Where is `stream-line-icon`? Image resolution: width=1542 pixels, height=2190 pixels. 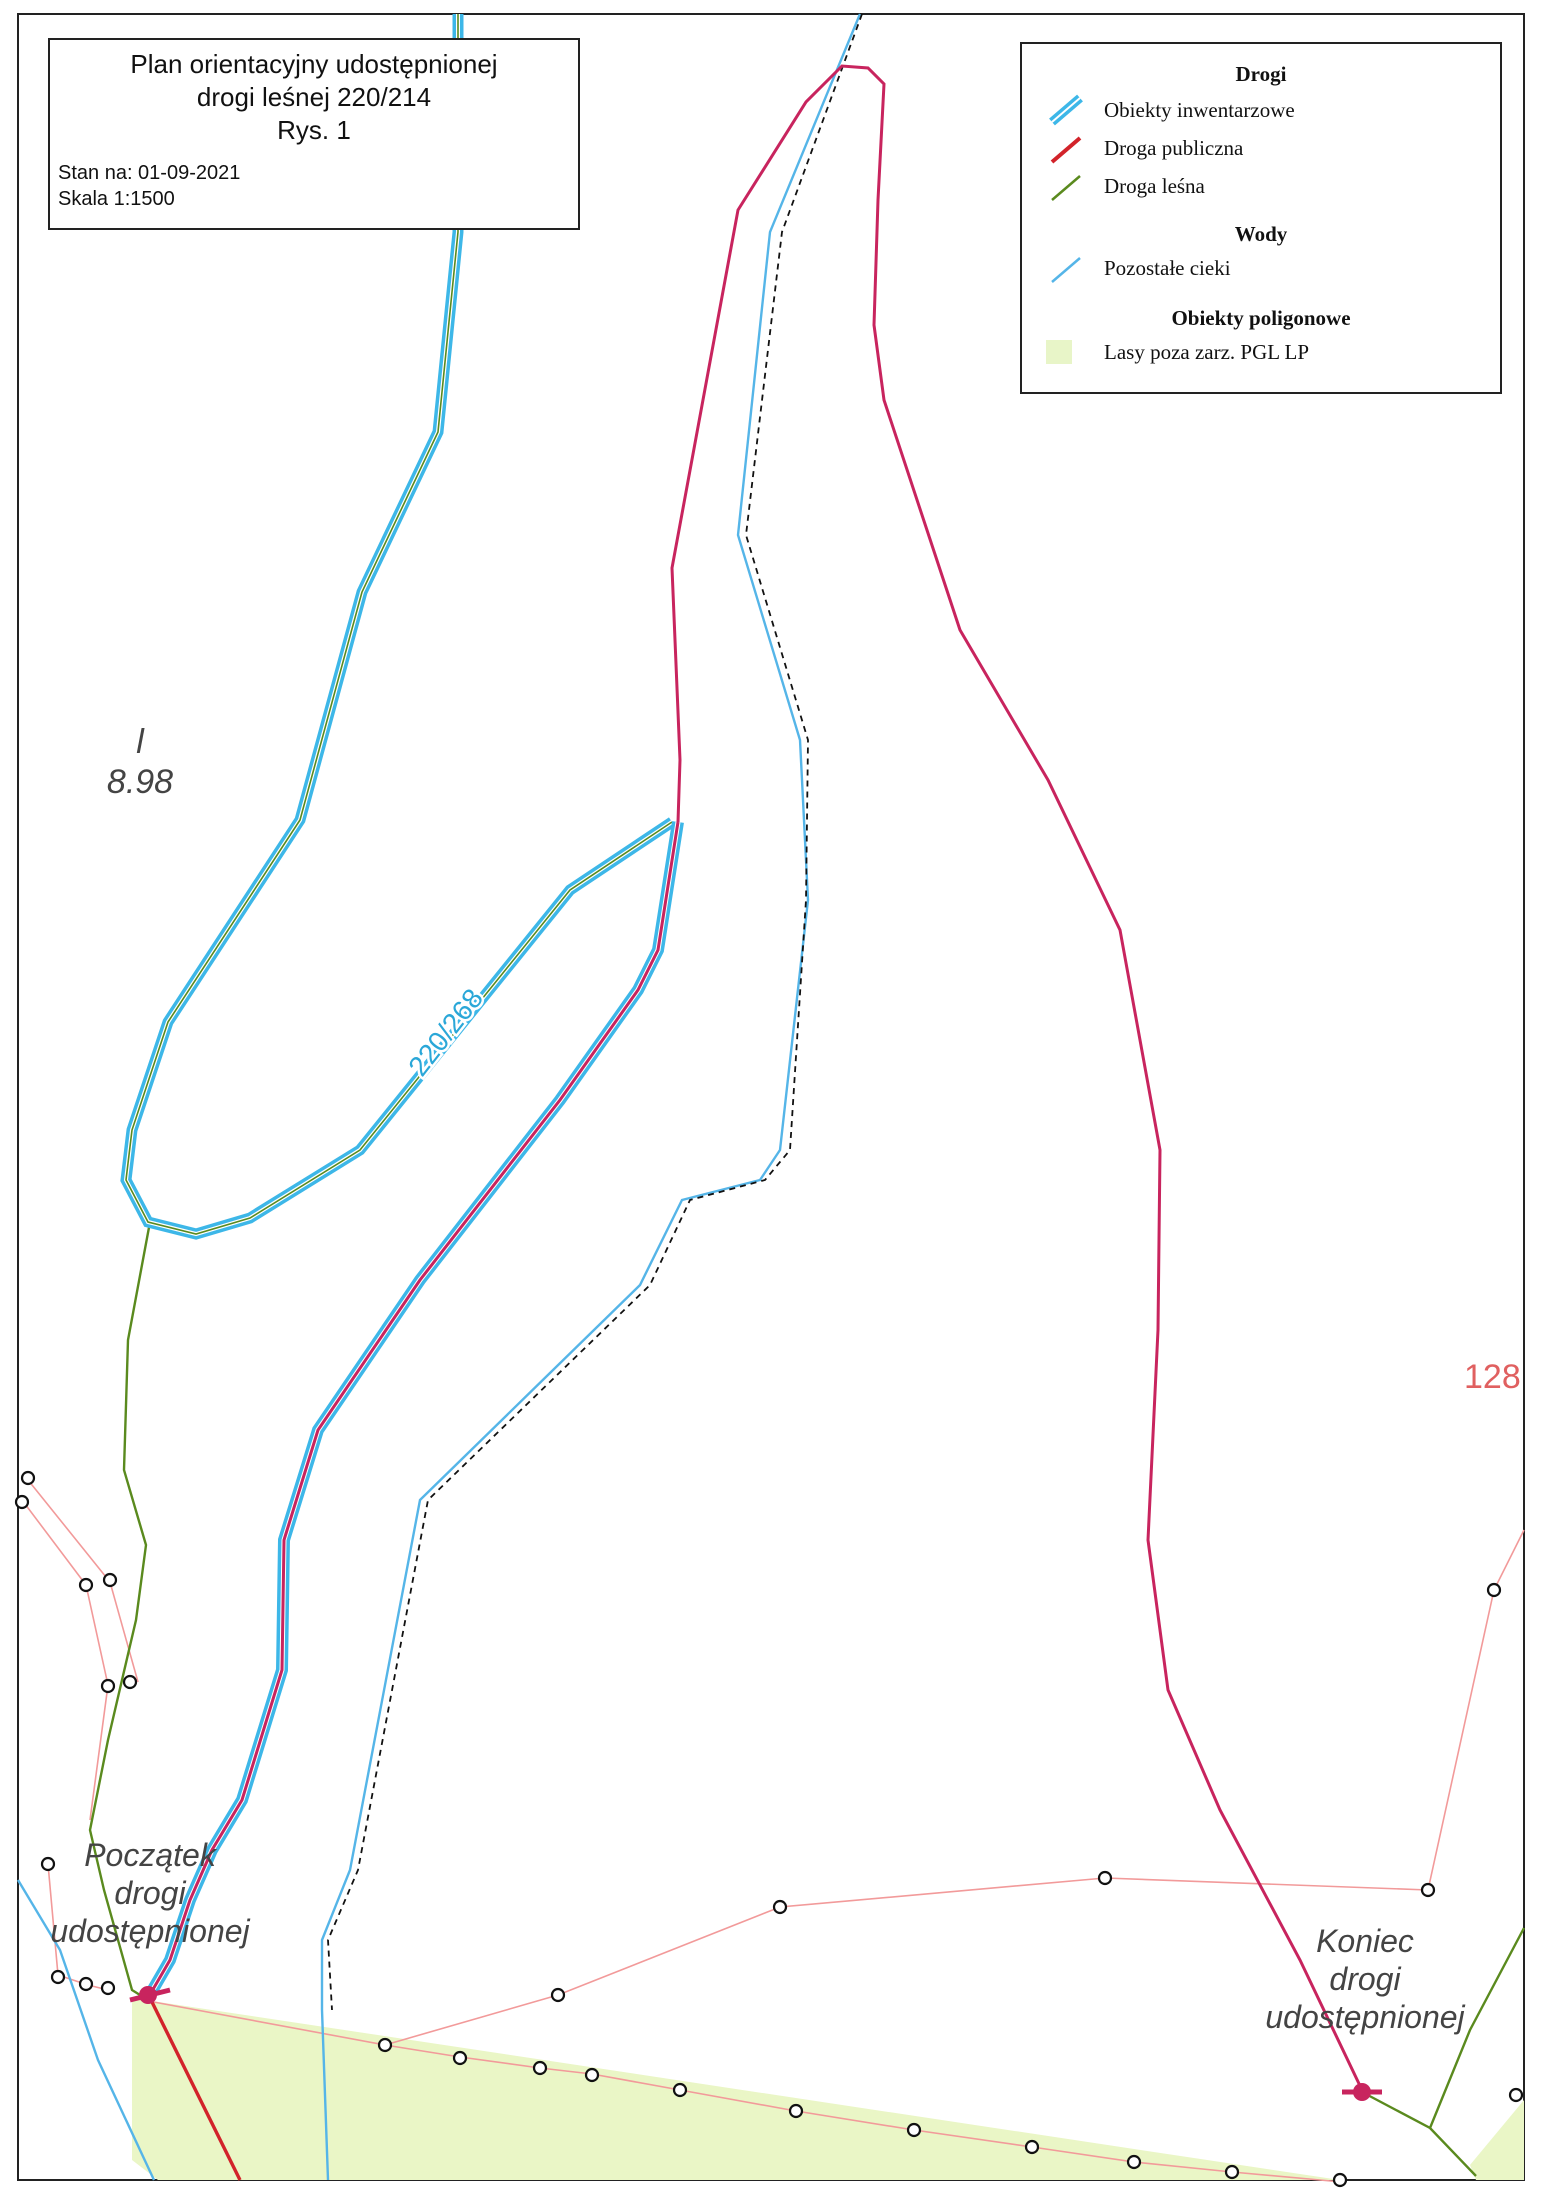
stream-line-icon is located at coordinates (1066, 270).